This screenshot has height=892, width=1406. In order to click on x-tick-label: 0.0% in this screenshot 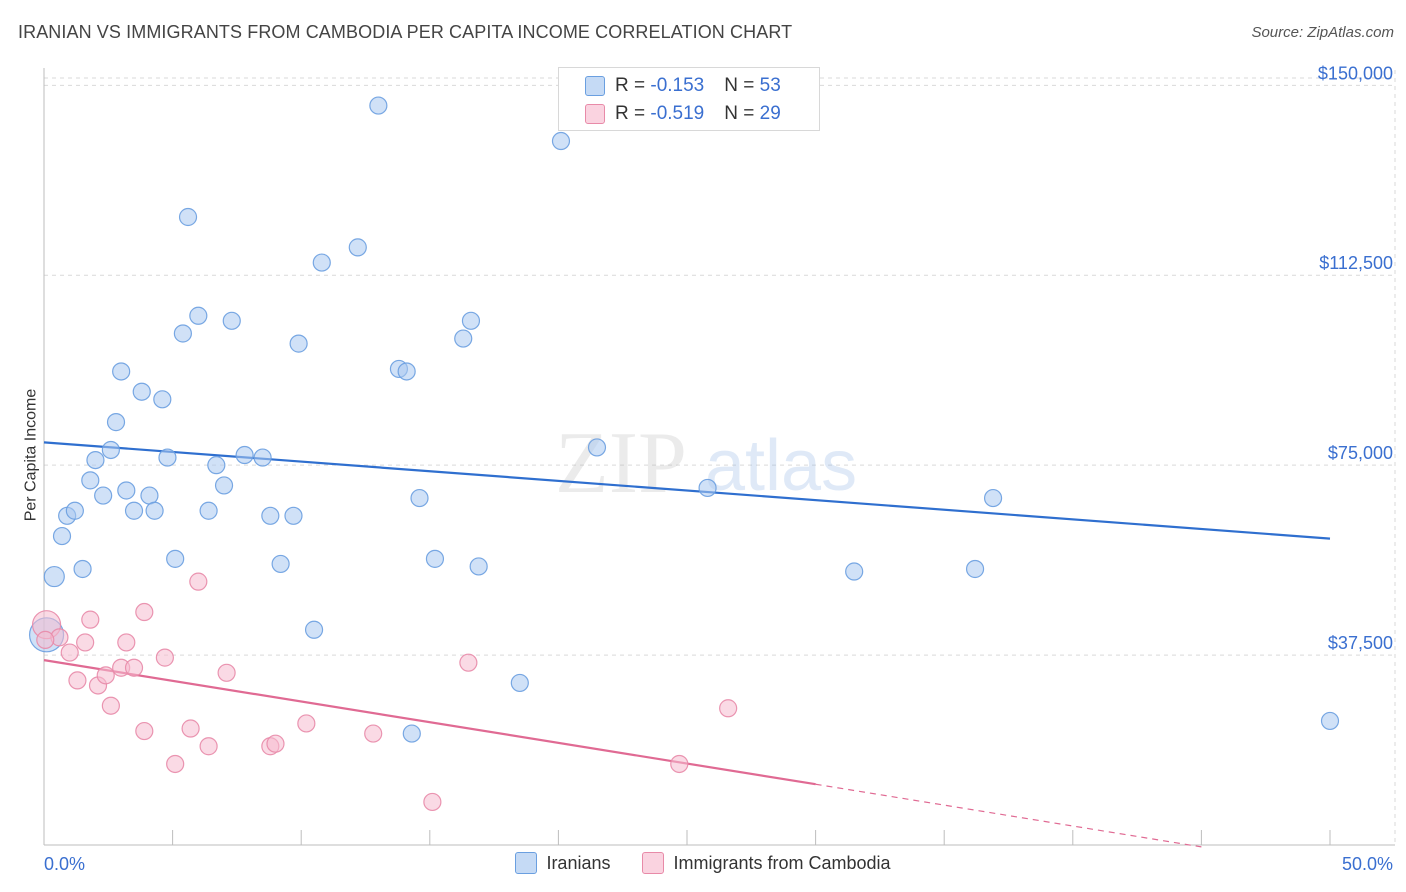, I will do `click(64, 864)`.